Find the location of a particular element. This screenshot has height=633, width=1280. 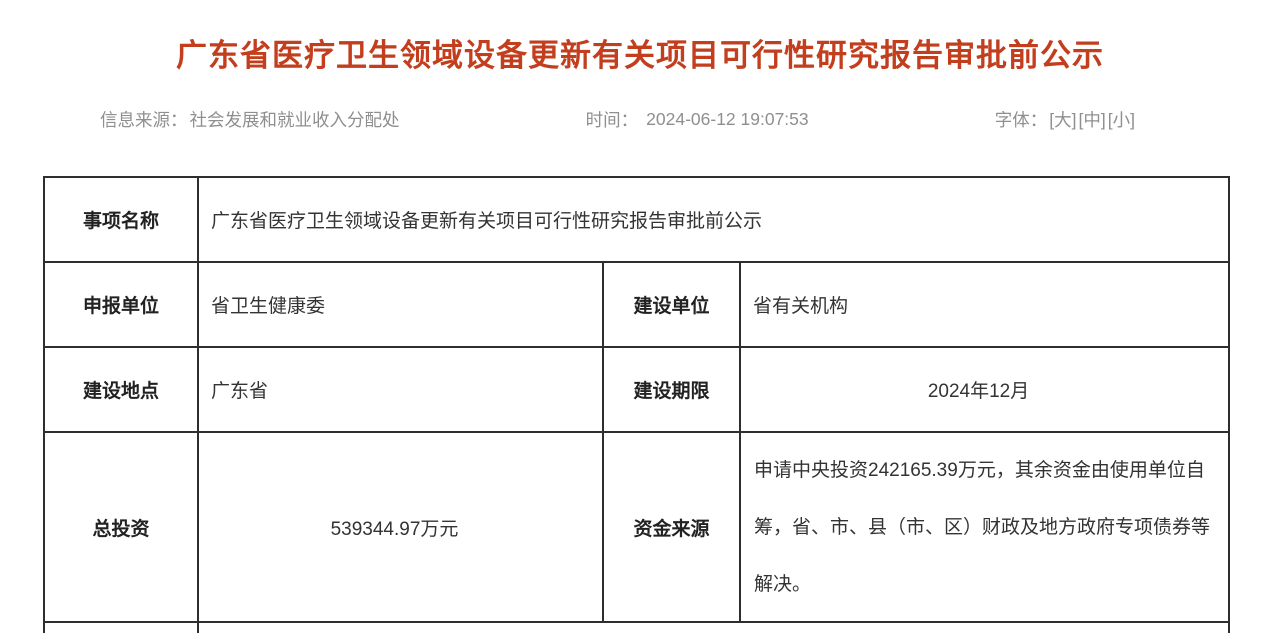

funding-source-label: 资金来源 is located at coordinates (671, 527).